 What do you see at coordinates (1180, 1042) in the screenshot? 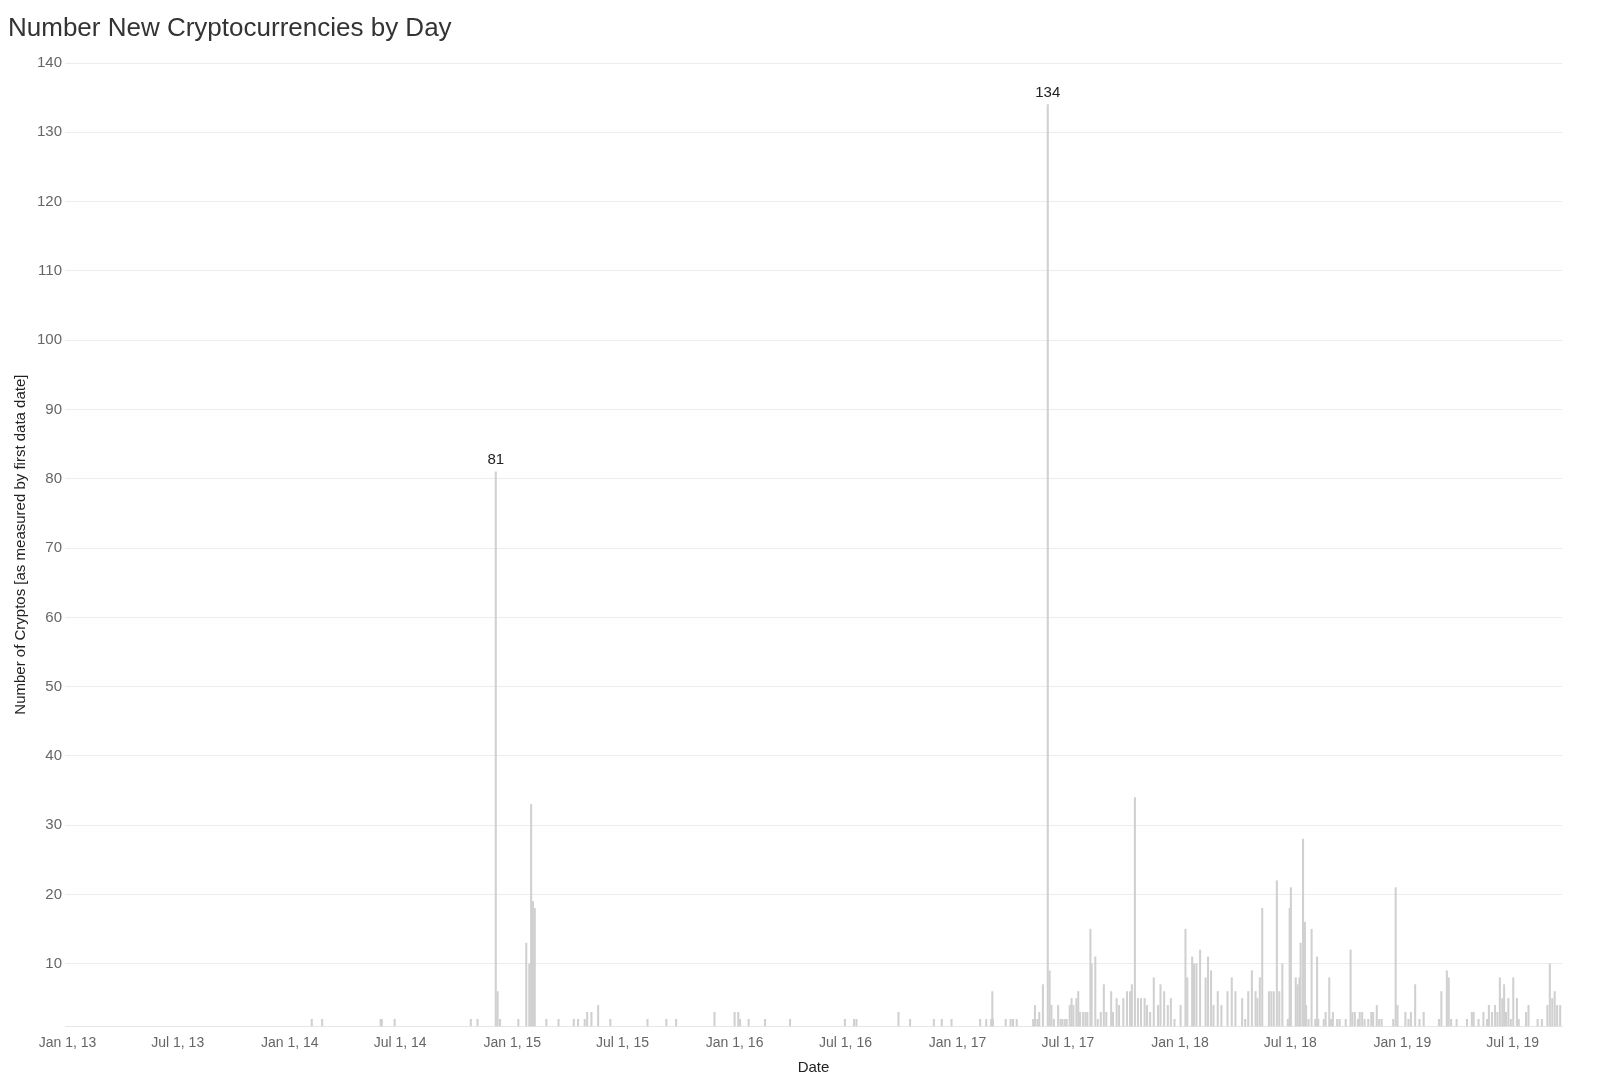
I see `x-tick-label: Jan 1, 18` at bounding box center [1180, 1042].